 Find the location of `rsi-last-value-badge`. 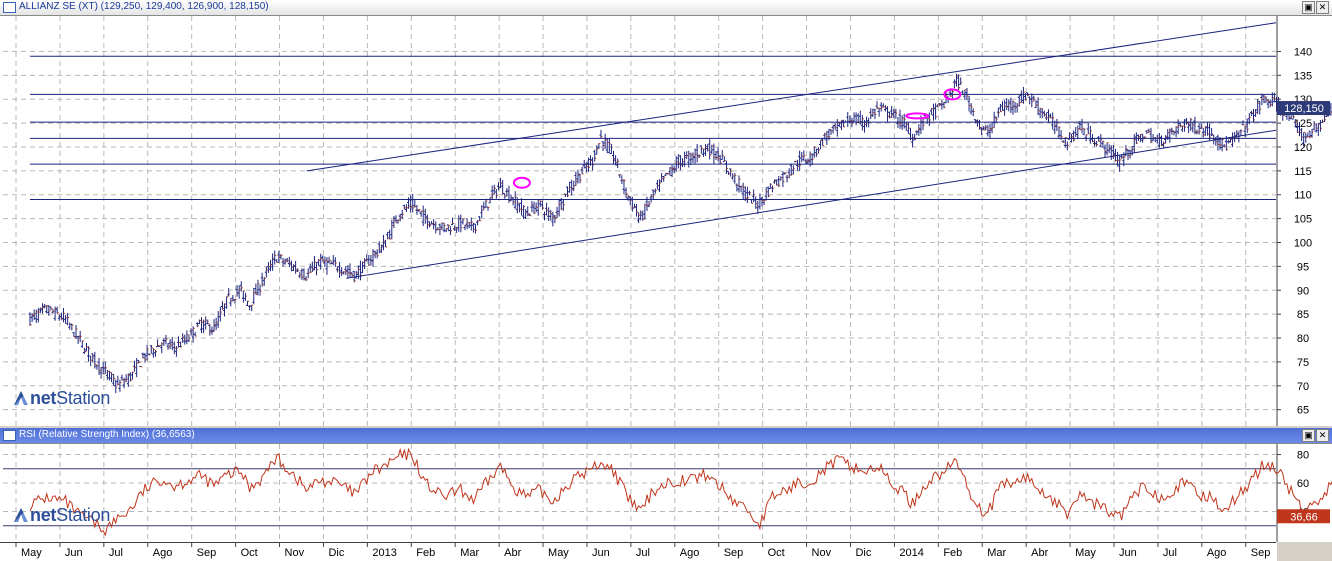

rsi-last-value-badge is located at coordinates (1303, 516).